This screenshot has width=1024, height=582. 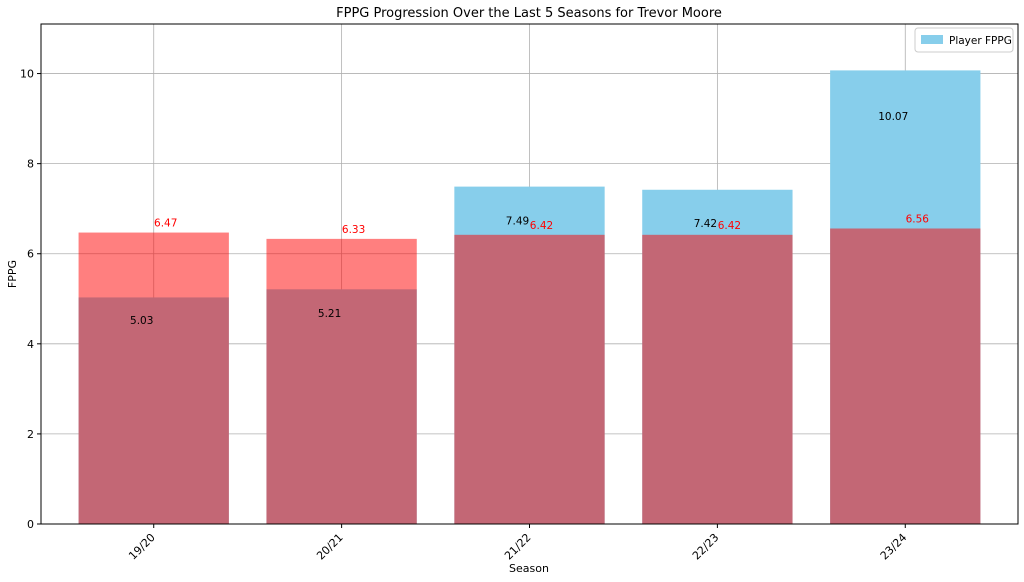 I want to click on legend: Player FPPG, so click(x=964, y=40).